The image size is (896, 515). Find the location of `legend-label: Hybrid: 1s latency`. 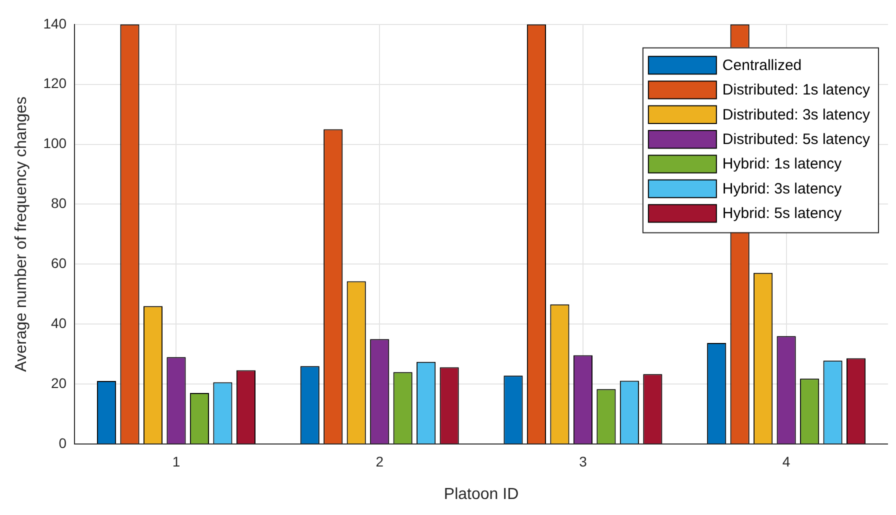

legend-label: Hybrid: 1s latency is located at coordinates (782, 164).